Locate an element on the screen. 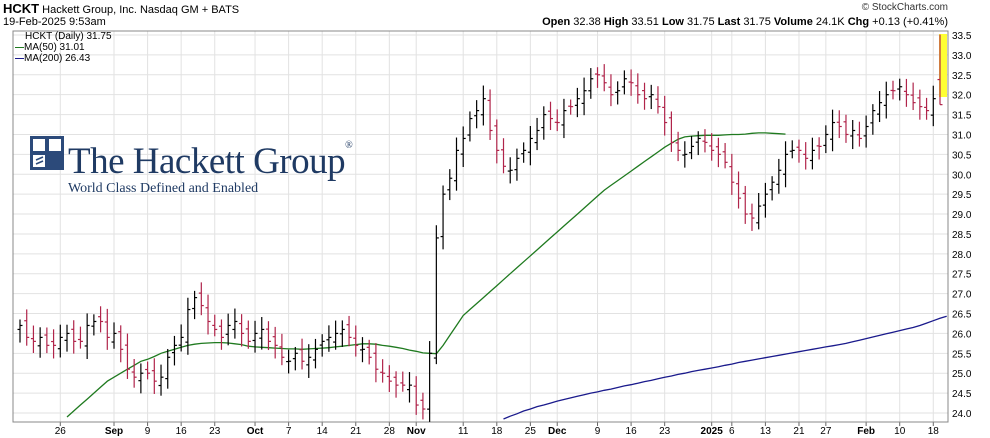  y-tick-label: 24.0 is located at coordinates (962, 414).